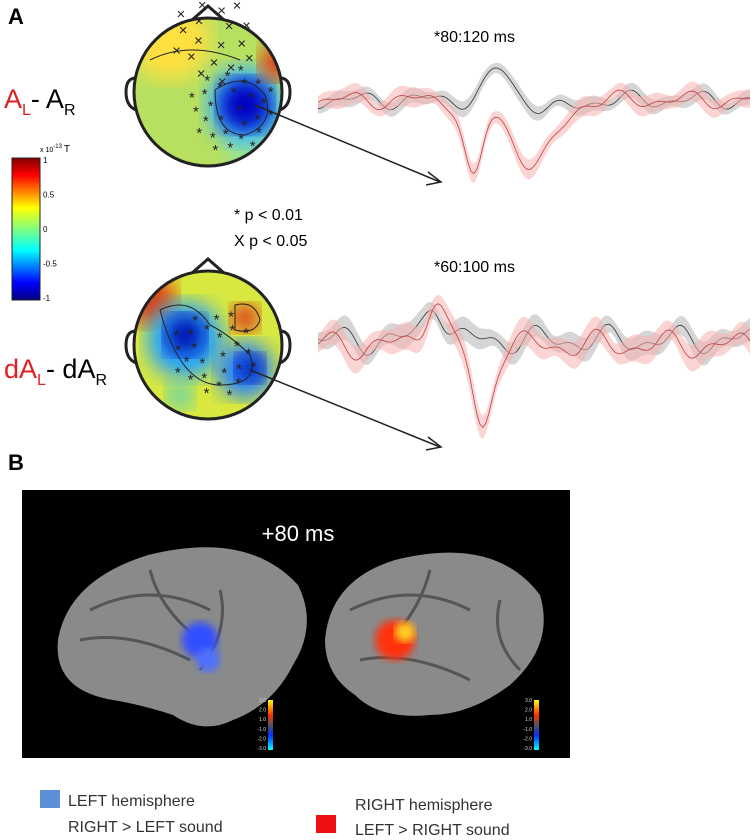  Describe the element at coordinates (528, 711) in the screenshot. I see `scale-label: 2.0` at that location.